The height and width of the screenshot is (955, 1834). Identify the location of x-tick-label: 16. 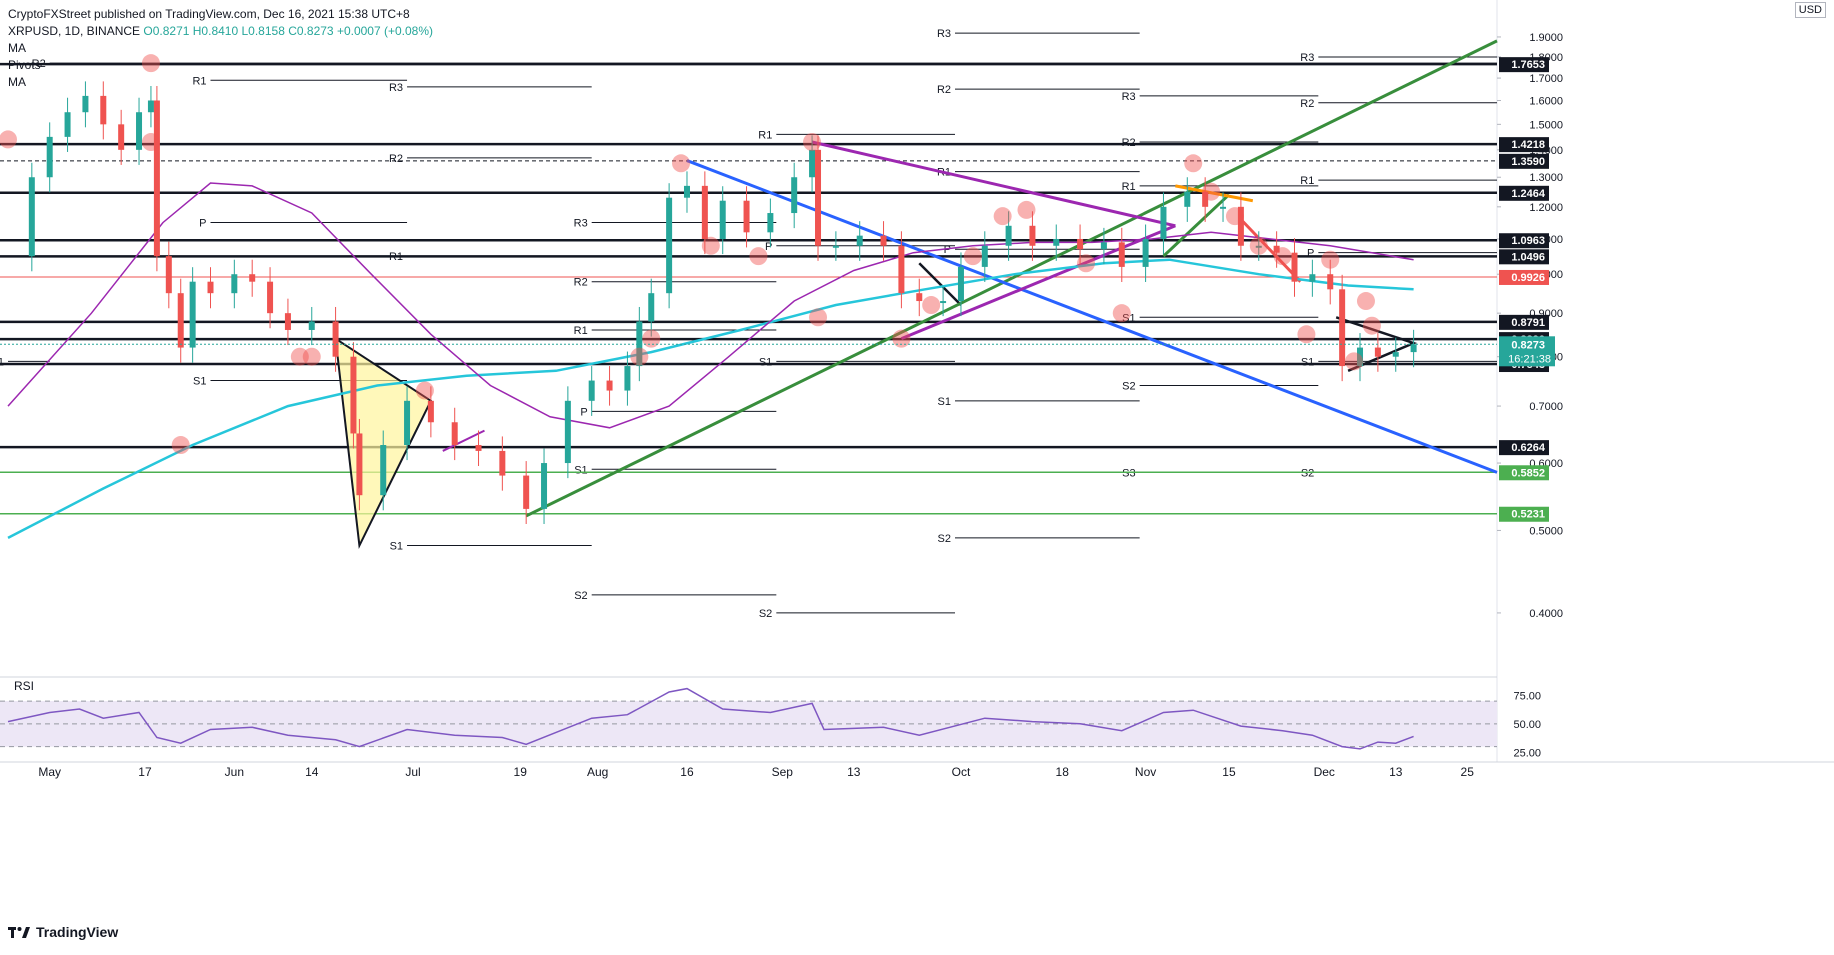
(687, 772).